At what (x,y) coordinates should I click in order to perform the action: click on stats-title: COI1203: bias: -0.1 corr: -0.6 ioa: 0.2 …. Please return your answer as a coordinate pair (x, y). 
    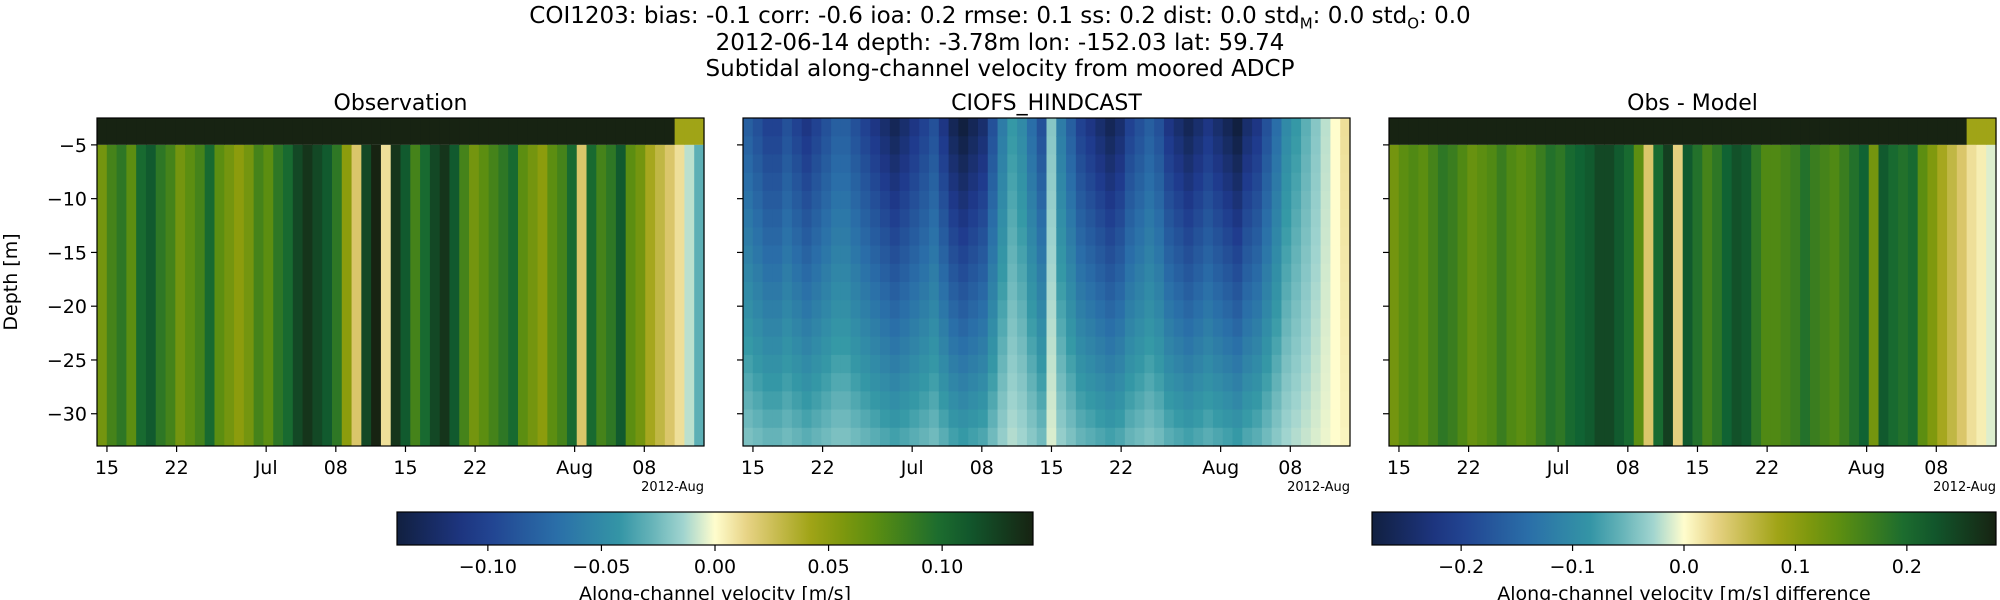
    Looking at the image, I should click on (1000, 20).